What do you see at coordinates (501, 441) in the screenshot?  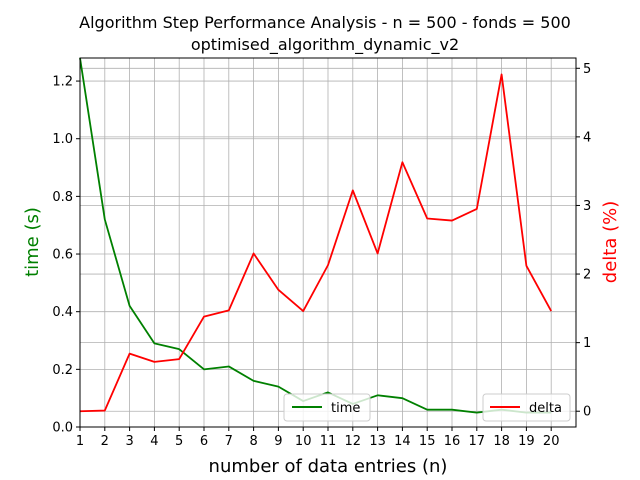 I see `x-tick-label: 18` at bounding box center [501, 441].